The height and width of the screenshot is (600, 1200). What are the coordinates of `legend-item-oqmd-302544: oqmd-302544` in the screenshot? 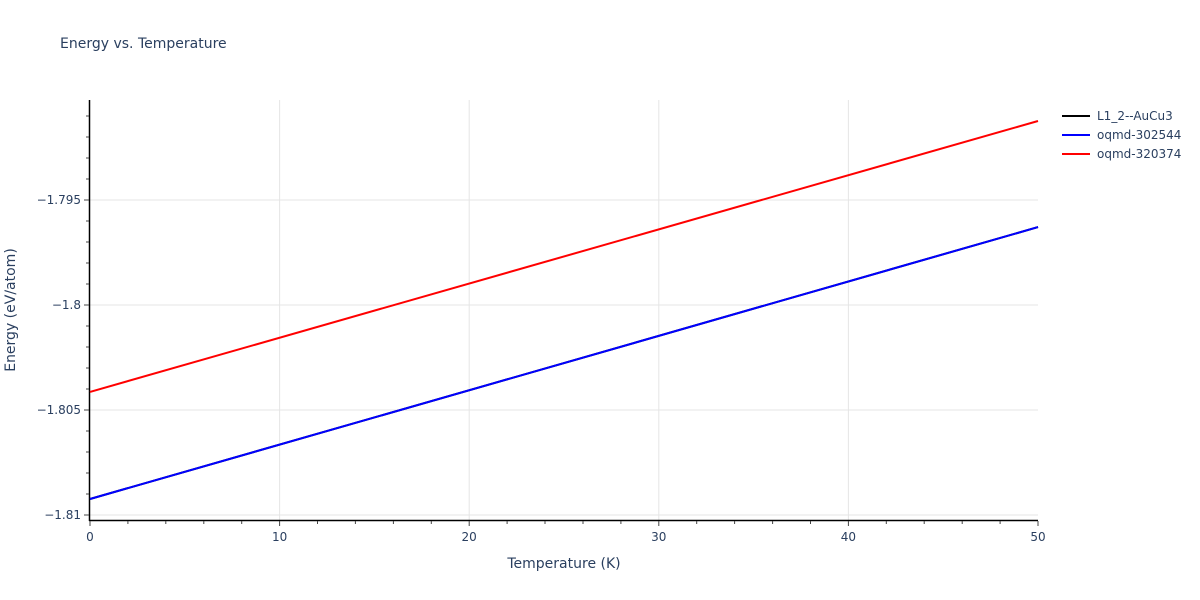 It's located at (1121, 134).